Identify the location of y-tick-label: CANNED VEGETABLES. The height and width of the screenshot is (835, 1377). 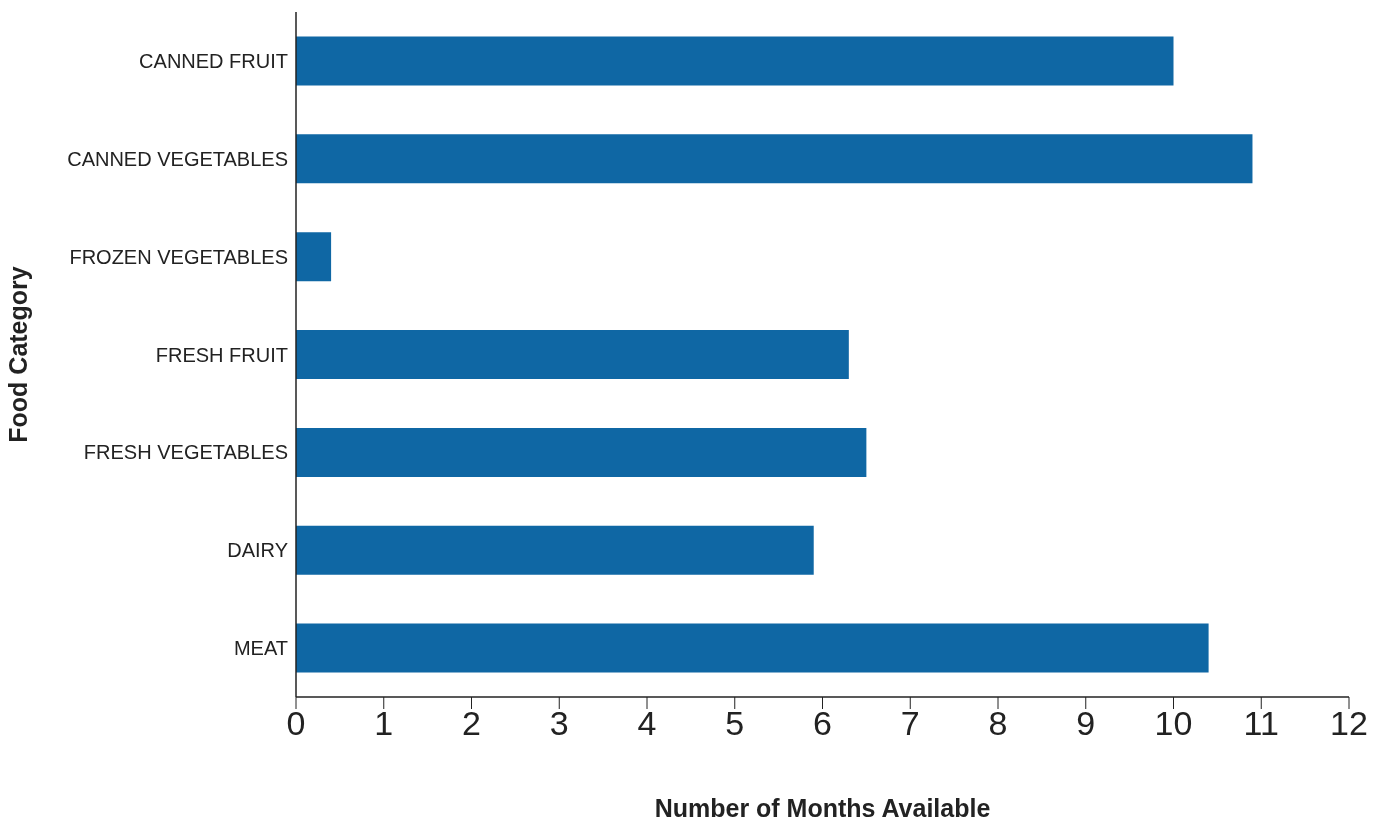
(177, 158).